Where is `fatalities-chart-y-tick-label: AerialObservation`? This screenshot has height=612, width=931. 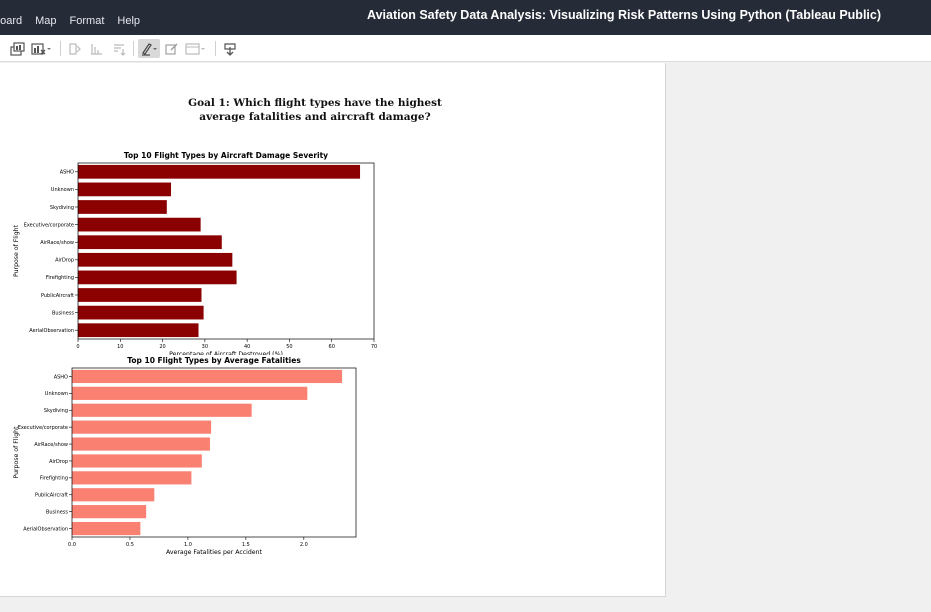 fatalities-chart-y-tick-label: AerialObservation is located at coordinates (45, 529).